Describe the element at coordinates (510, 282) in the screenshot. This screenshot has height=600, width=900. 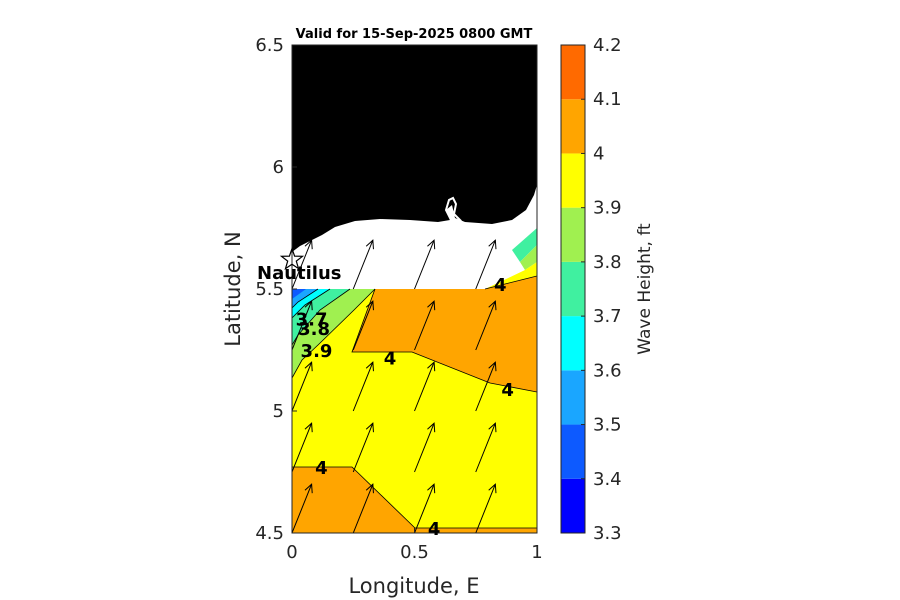
I see `contour-line-4-coast` at that location.